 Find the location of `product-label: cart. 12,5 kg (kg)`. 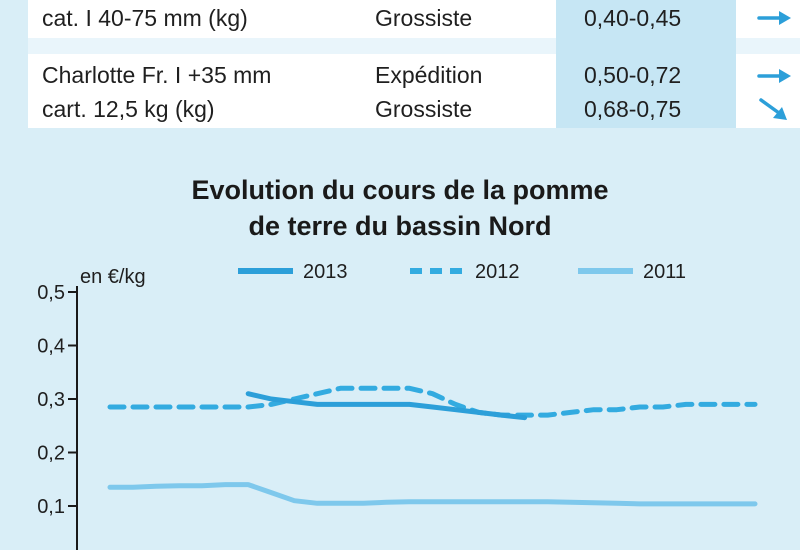

product-label: cart. 12,5 kg (kg) is located at coordinates (128, 109).